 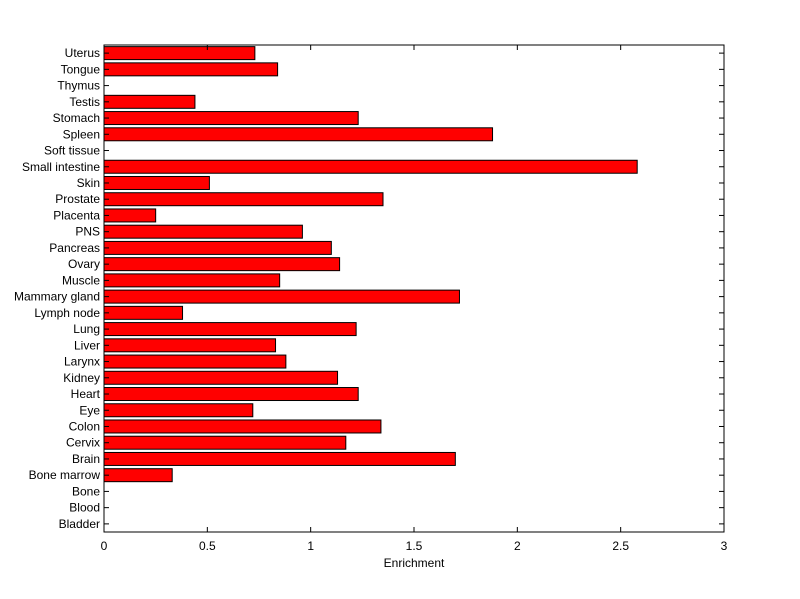 What do you see at coordinates (81, 280) in the screenshot?
I see `y-tick-label: Muscle` at bounding box center [81, 280].